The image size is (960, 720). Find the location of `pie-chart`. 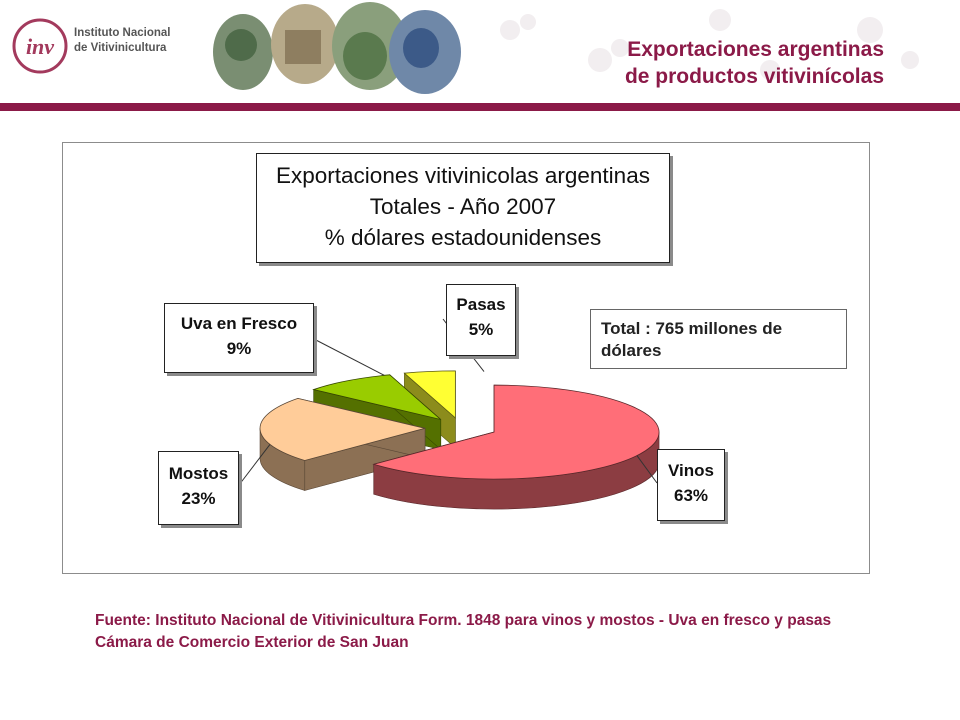

pie-chart is located at coordinates (449, 414).